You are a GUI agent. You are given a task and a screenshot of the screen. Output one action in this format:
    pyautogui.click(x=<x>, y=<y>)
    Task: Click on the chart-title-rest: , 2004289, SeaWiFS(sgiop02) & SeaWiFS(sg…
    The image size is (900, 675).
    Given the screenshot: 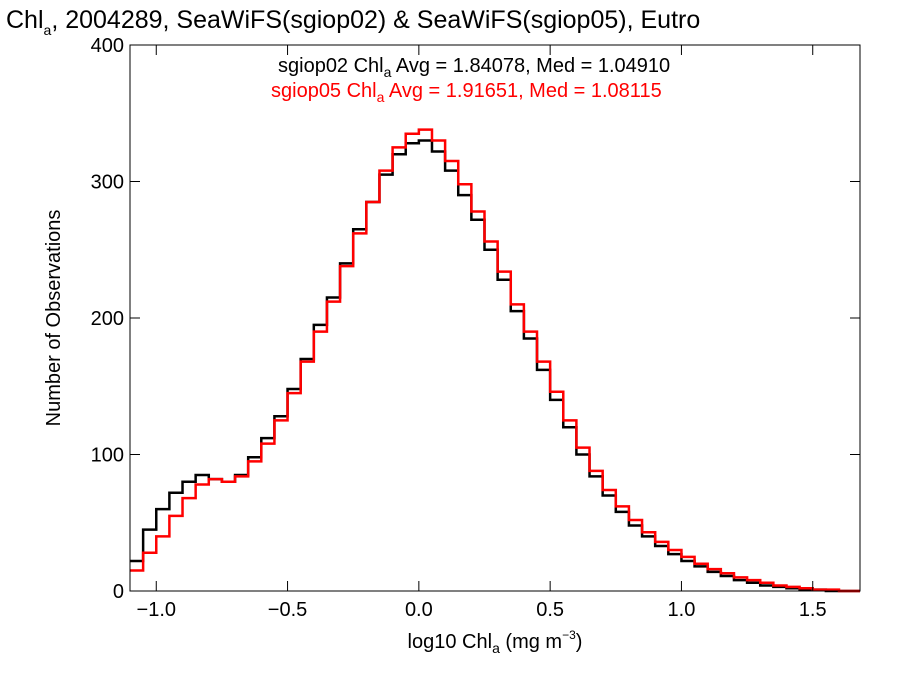 What is the action you would take?
    pyautogui.click(x=375, y=20)
    